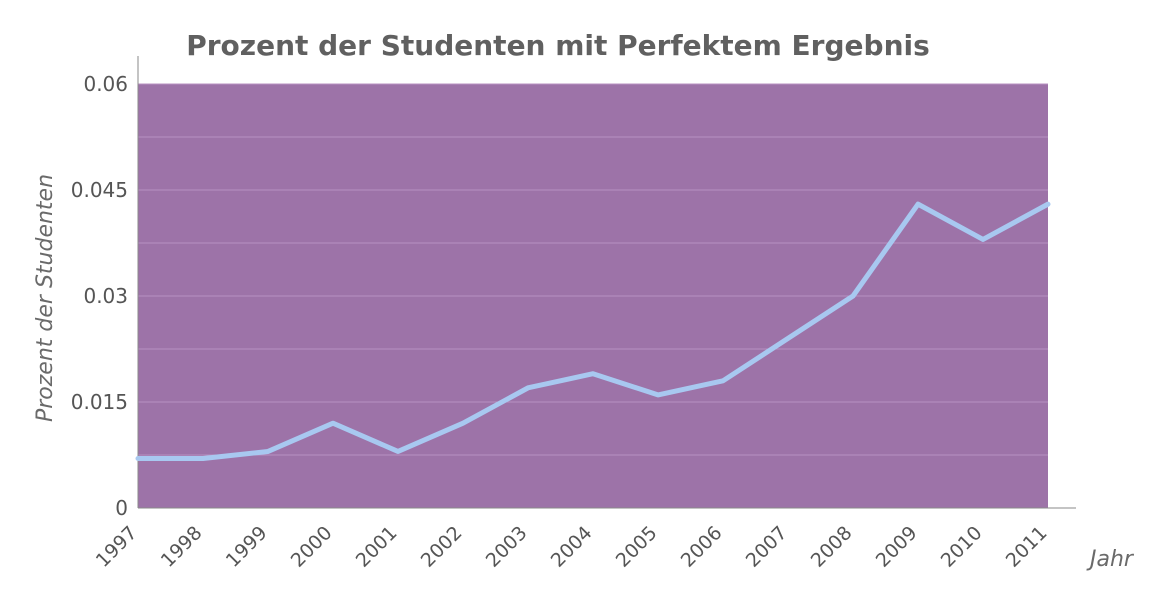 This screenshot has height=596, width=1163. I want to click on x-tick-label: 1997, so click(117, 547).